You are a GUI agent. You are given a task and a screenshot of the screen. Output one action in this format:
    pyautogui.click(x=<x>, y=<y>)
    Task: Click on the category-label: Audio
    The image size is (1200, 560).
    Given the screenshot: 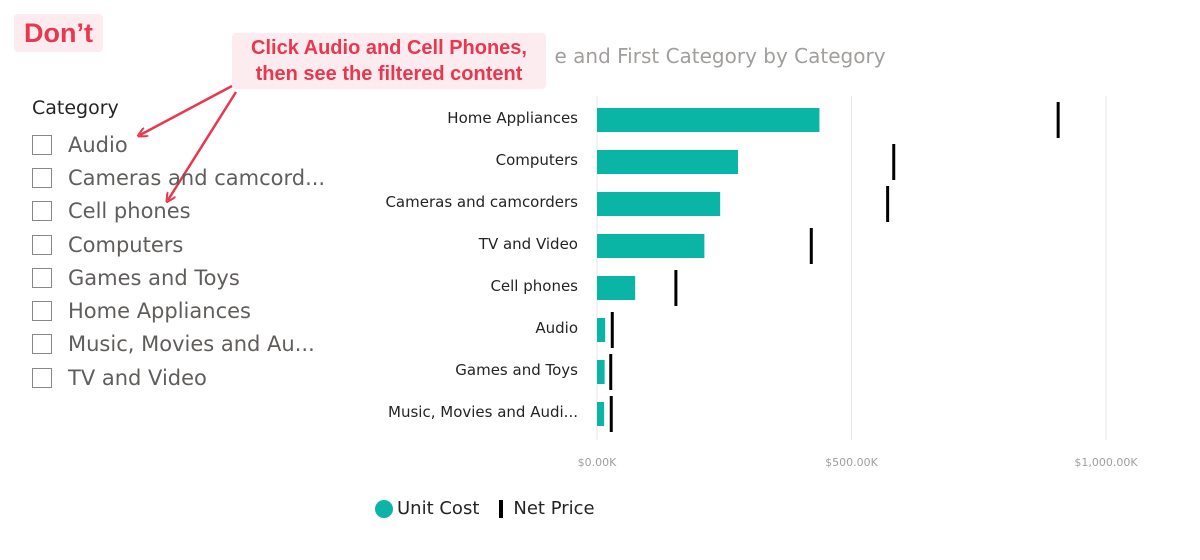 What is the action you would take?
    pyautogui.click(x=556, y=328)
    